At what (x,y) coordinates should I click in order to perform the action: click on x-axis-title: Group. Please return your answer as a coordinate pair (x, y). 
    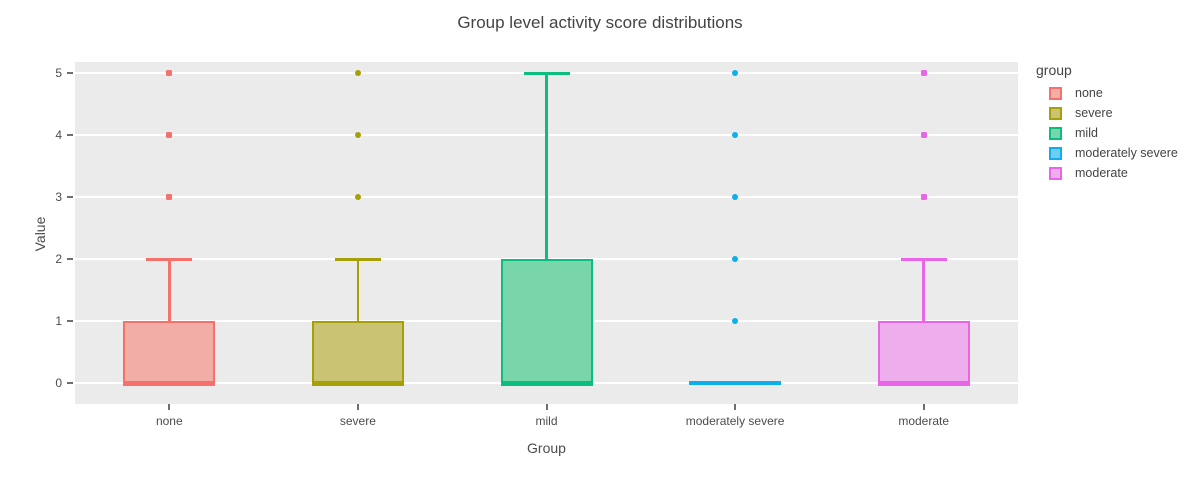
    Looking at the image, I should click on (546, 448).